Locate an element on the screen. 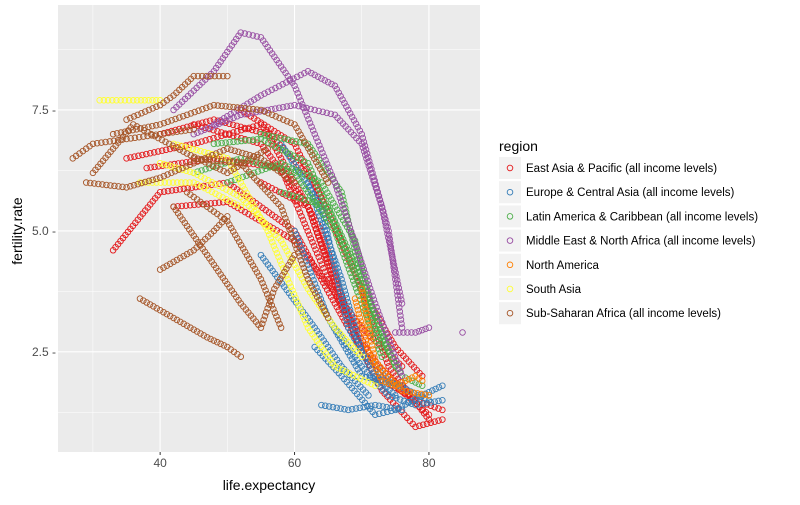  y-tick-label: 5.0 - is located at coordinates (44, 231).